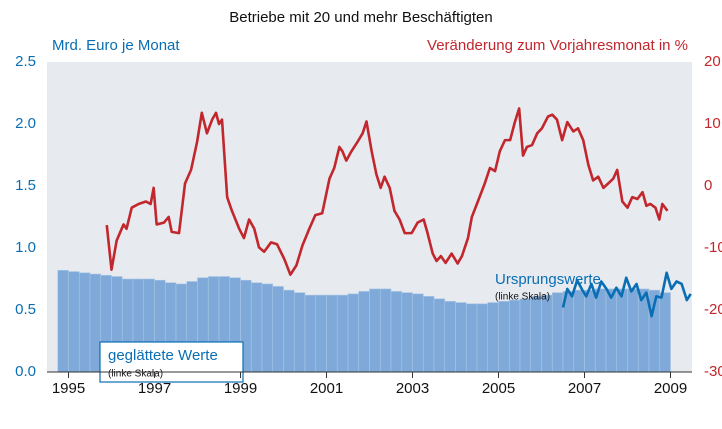  I want to click on y2-tick-label: 10, so click(712, 123).